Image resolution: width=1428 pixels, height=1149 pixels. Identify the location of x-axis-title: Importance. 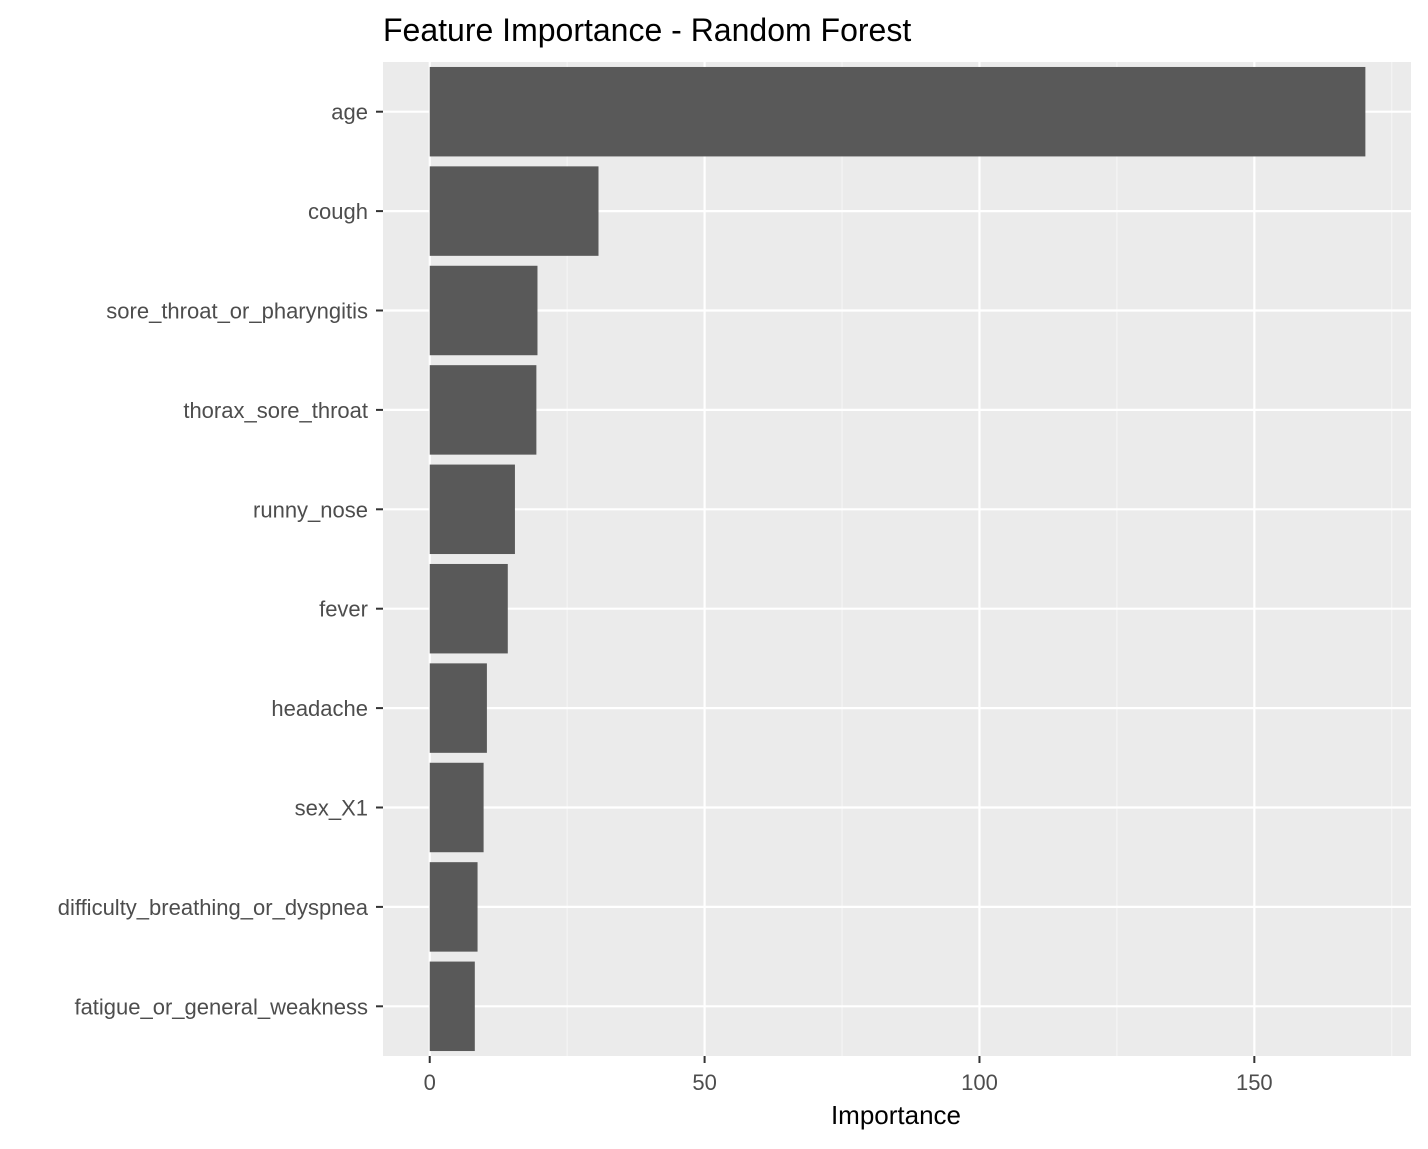
(896, 1115).